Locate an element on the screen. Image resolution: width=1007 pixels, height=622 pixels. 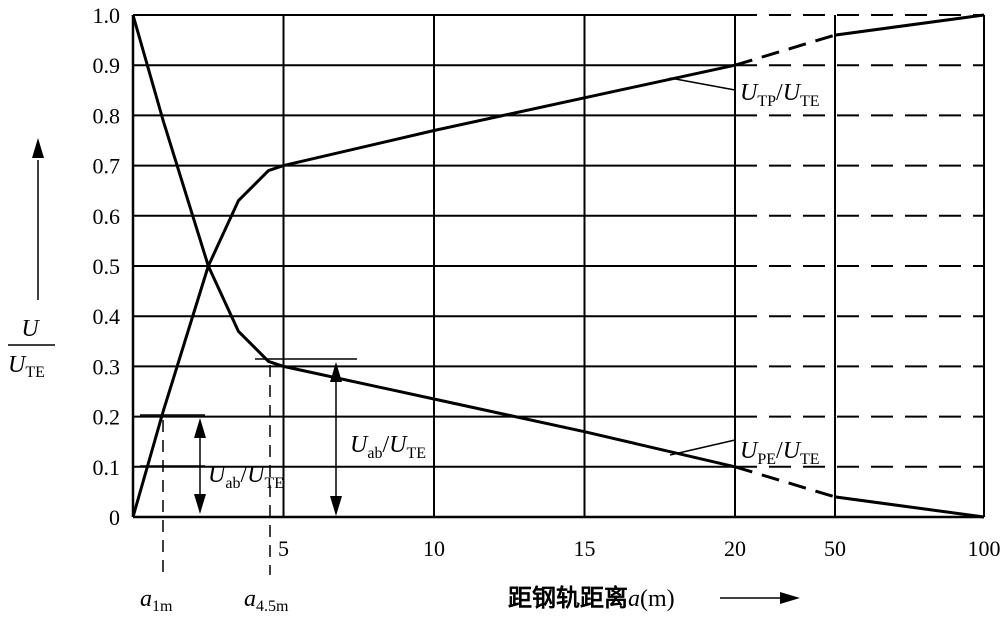
y-tick-label: 0.1 is located at coordinates (107, 467).